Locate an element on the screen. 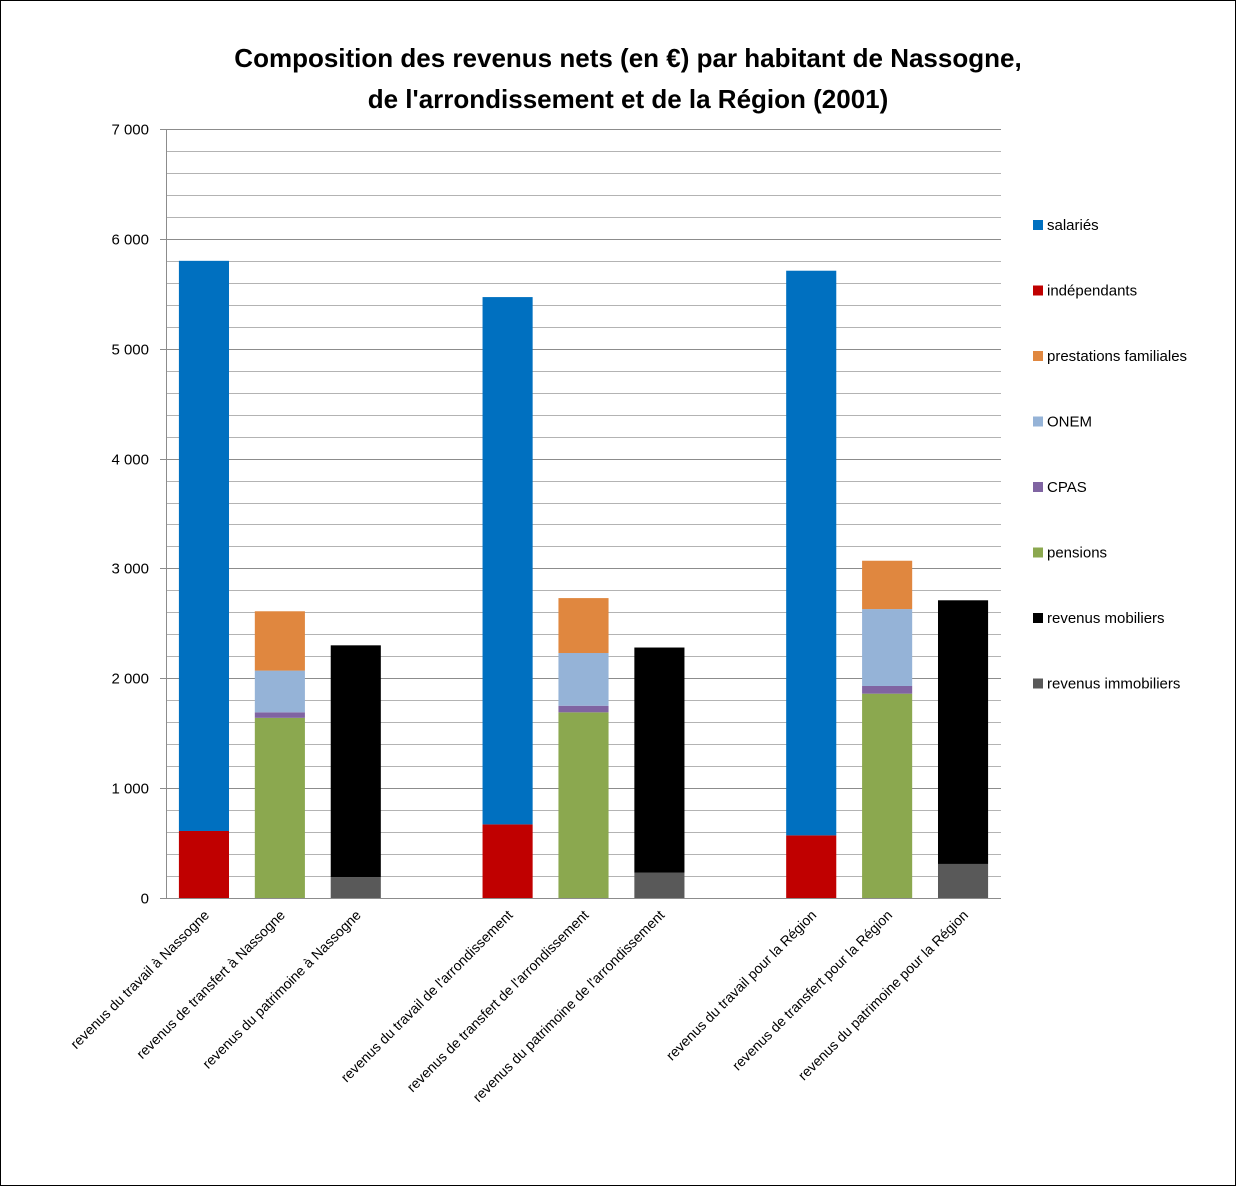 Image resolution: width=1236 pixels, height=1187 pixels. x-category-label: revenus du patrimoine pour la Région is located at coordinates (883, 995).